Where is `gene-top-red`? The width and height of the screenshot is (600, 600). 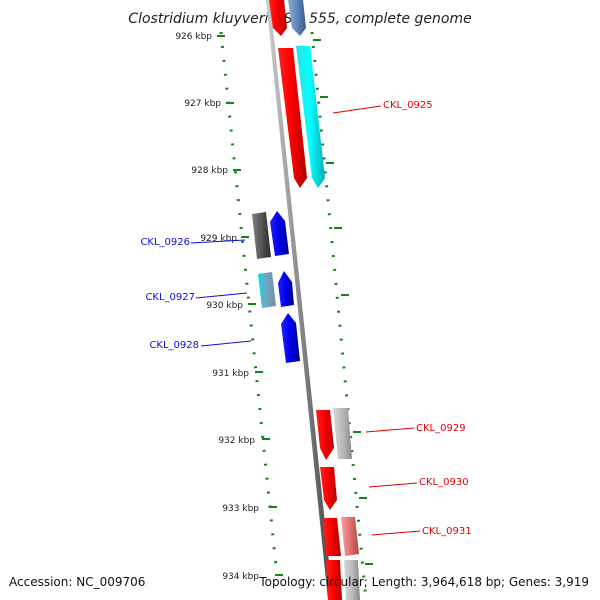 gene-top-red is located at coordinates (278, 18).